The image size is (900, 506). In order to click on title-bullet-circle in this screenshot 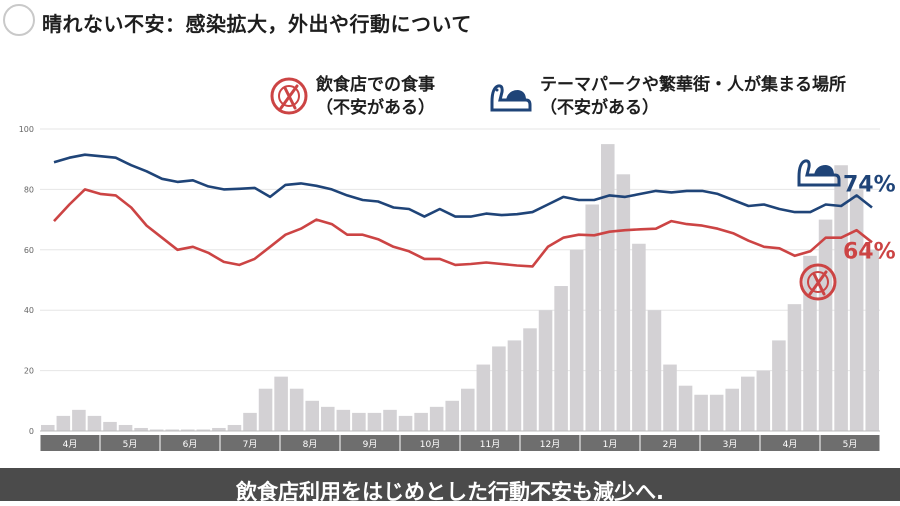, I will do `click(19, 20)`.